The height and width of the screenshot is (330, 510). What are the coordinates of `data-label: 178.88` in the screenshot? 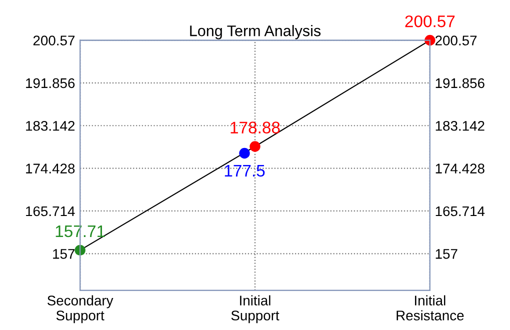 It's located at (255, 128).